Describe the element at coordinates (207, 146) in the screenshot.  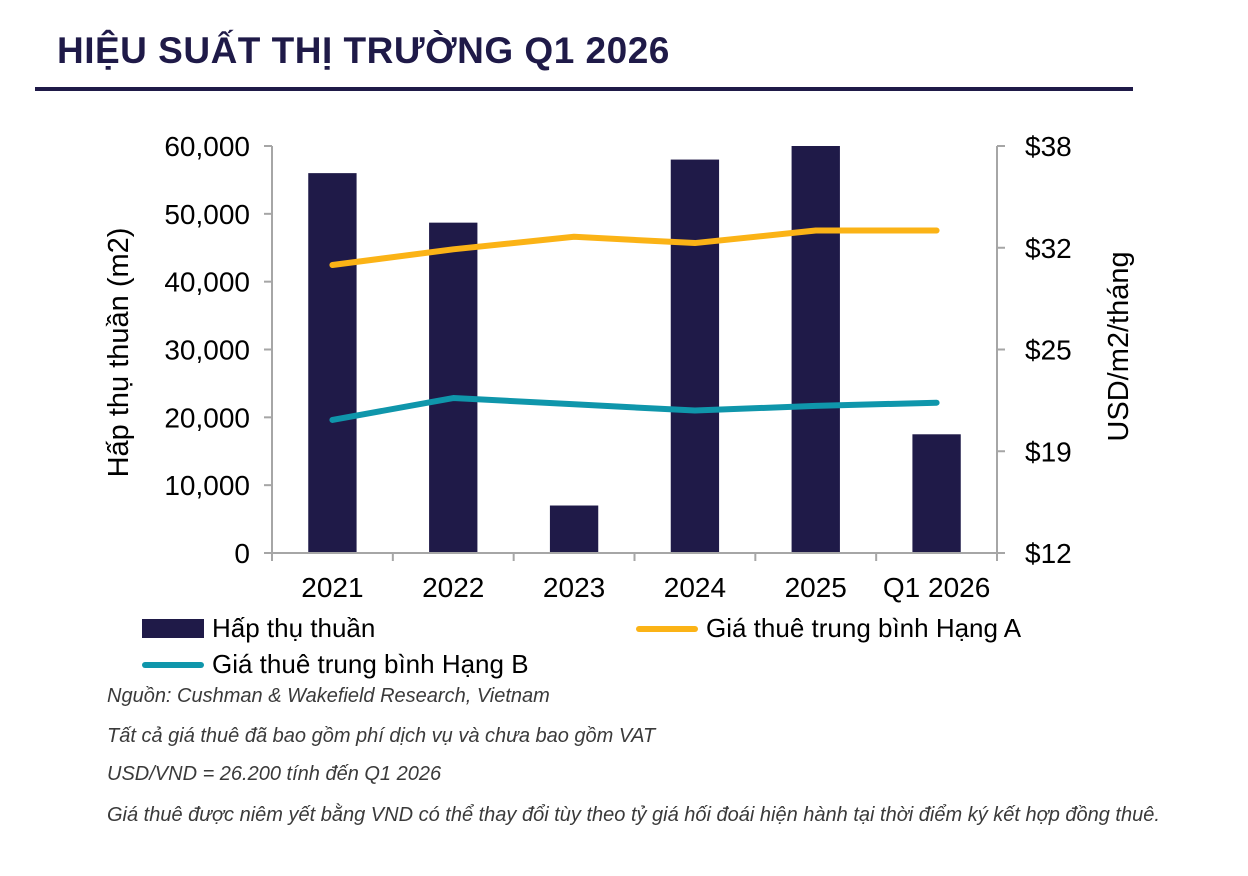
I see `left-tick-label: 60,000` at that location.